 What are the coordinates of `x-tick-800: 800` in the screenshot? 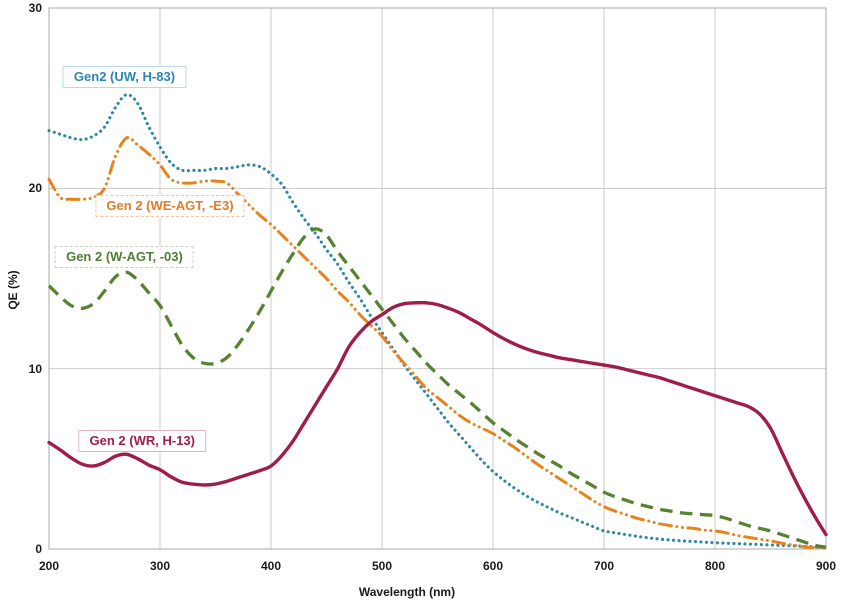 It's located at (715, 566).